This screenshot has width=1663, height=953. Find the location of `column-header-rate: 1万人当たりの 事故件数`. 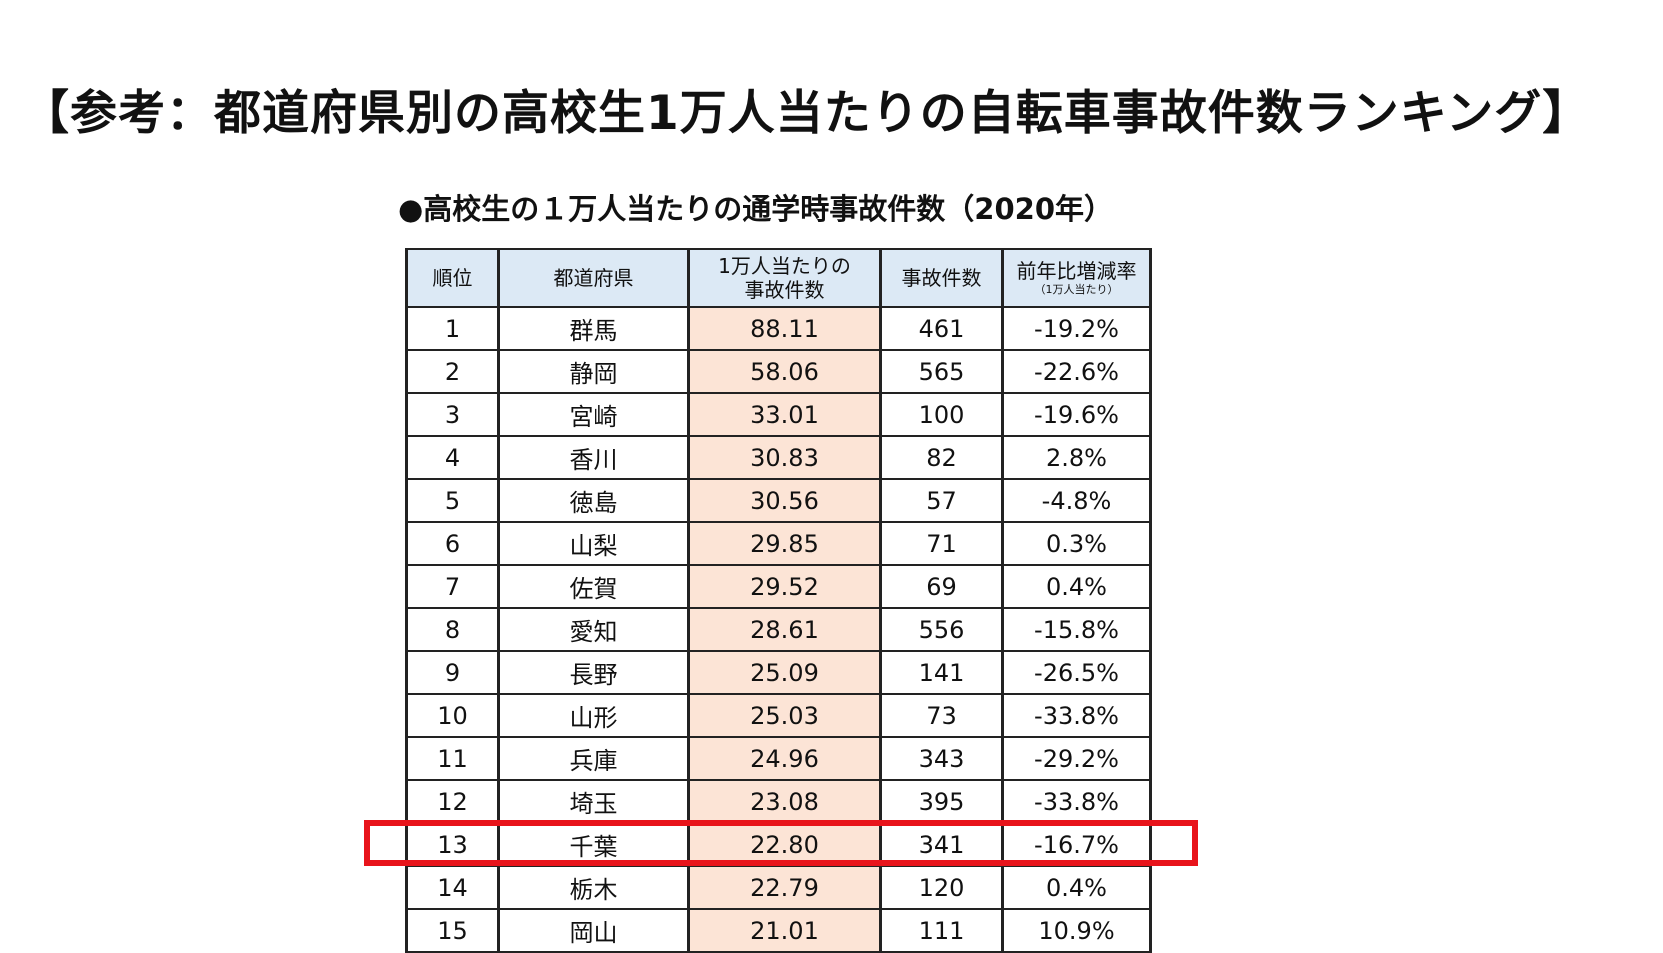

column-header-rate: 1万人当たりの 事故件数 is located at coordinates (784, 278).